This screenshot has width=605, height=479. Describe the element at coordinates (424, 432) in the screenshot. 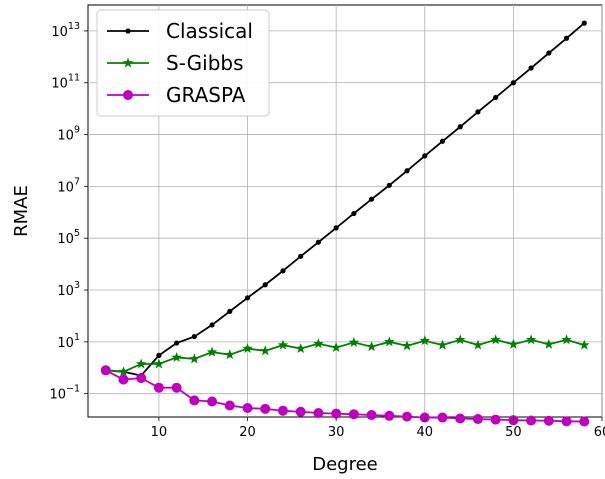

I see `x-tick-label: 40` at that location.